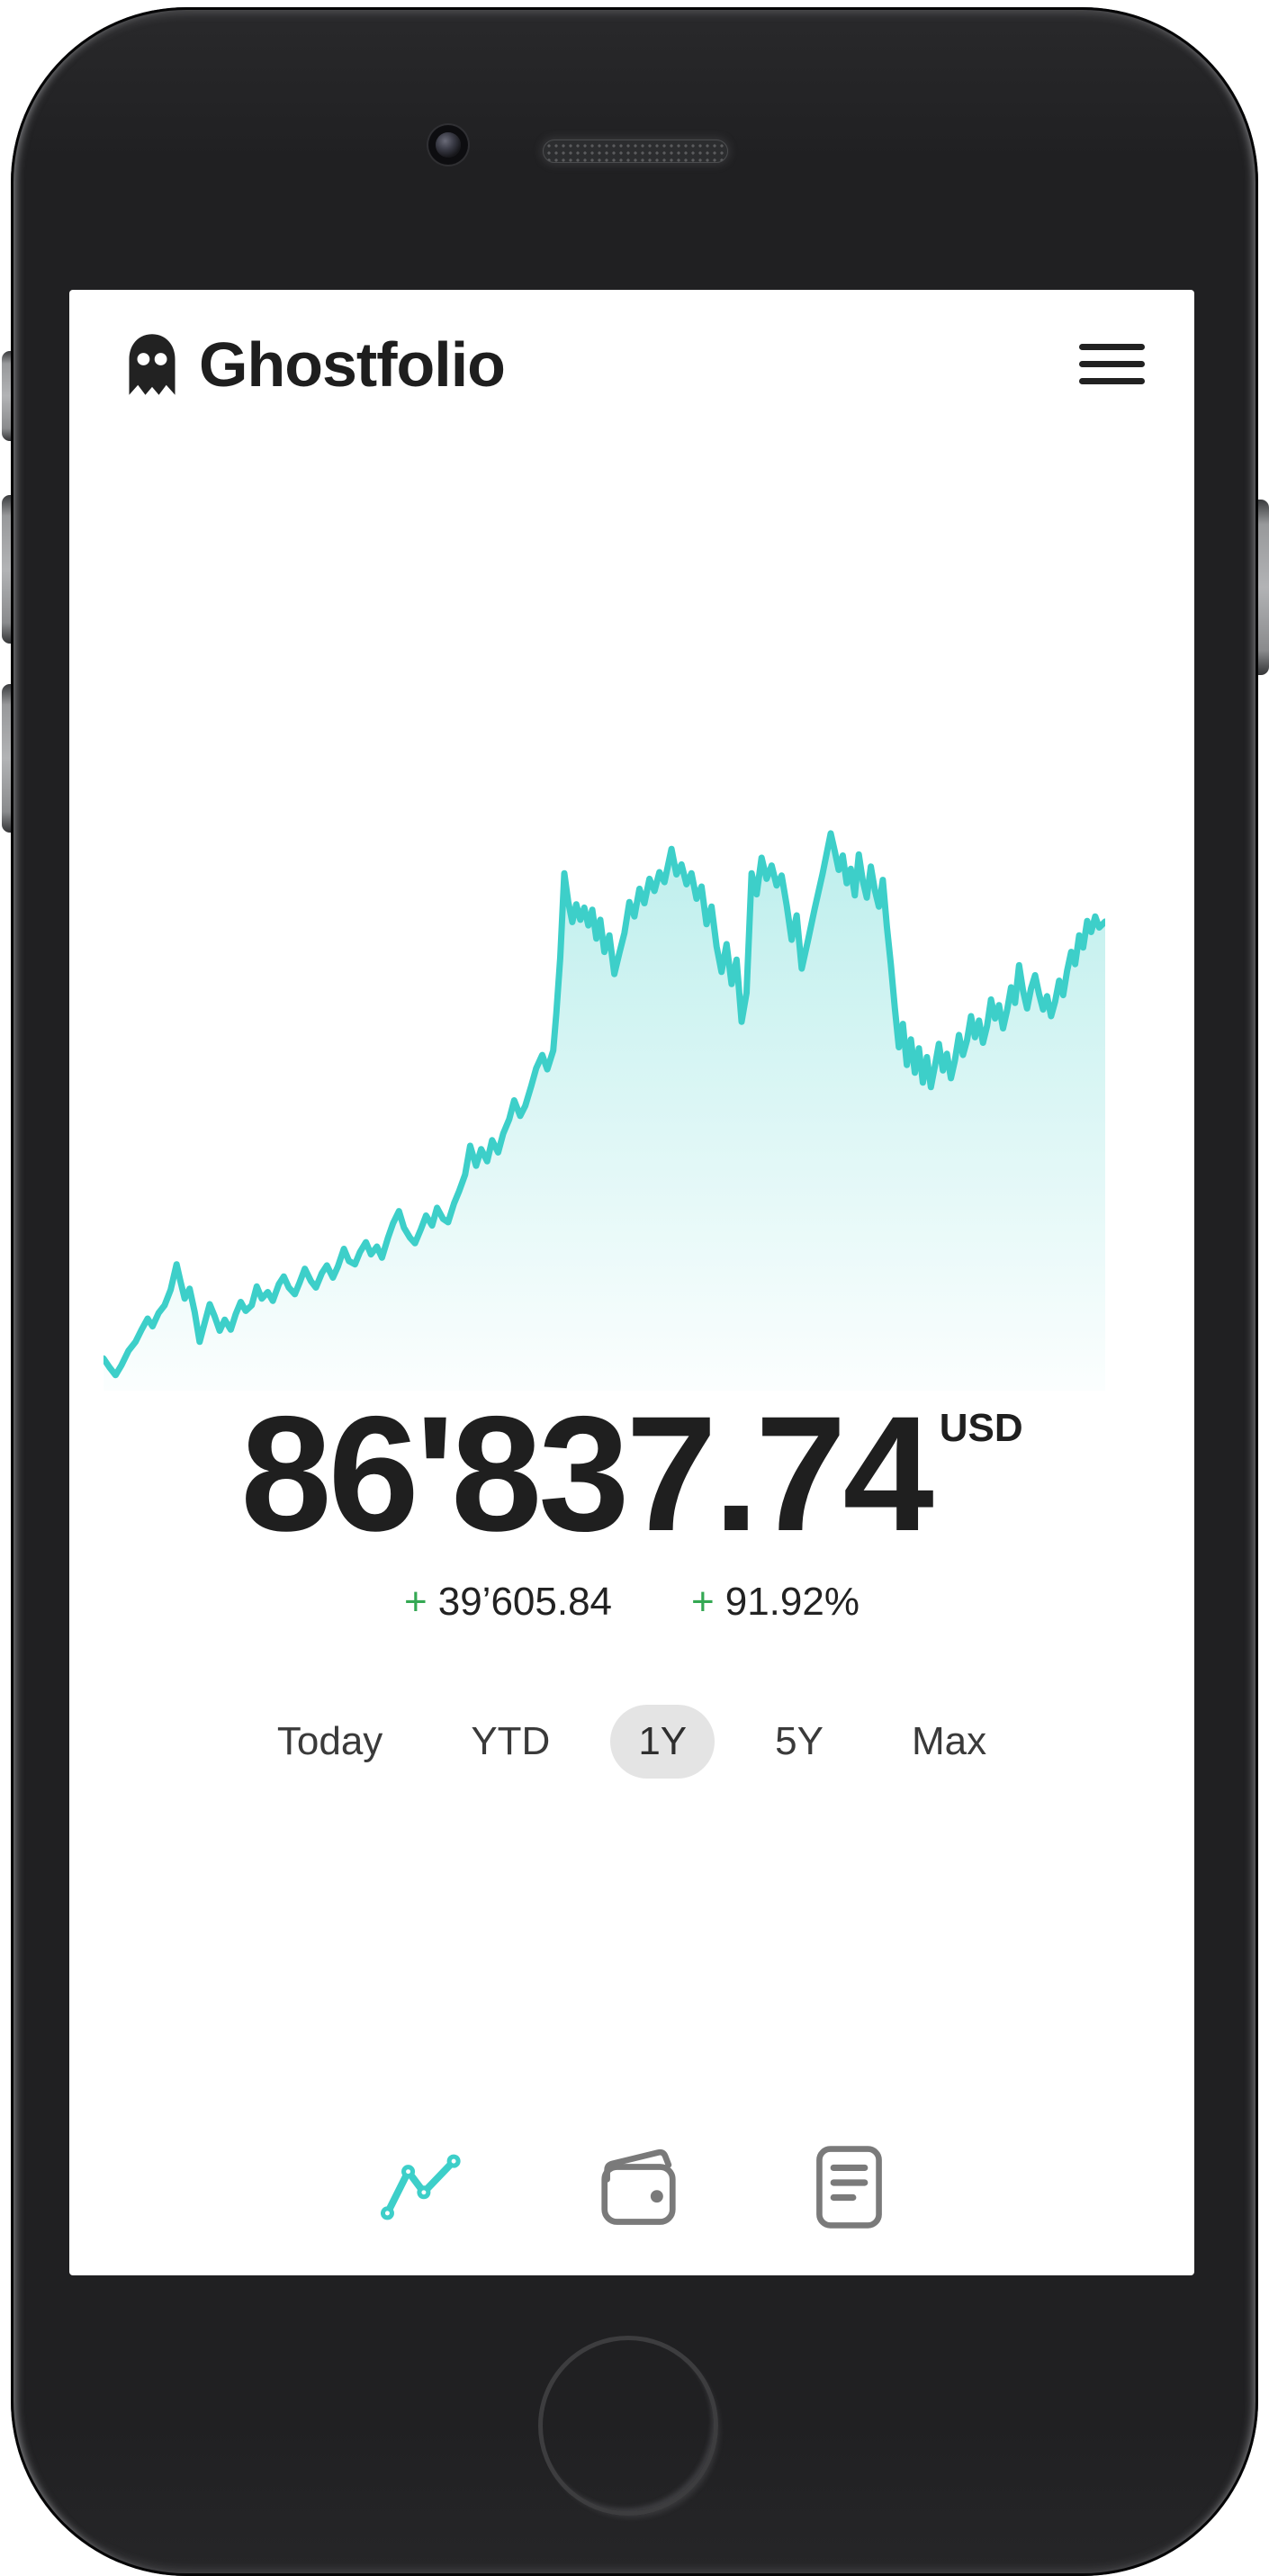 This screenshot has width=1269, height=2576. I want to click on earpiece-speaker, so click(635, 151).